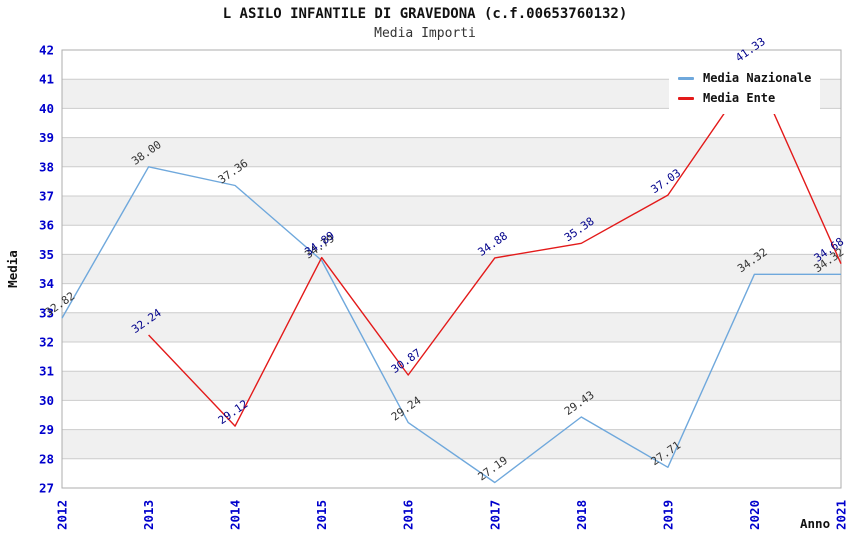 This screenshot has height=550, width=850. I want to click on y-axis-title: Media, so click(12, 269).